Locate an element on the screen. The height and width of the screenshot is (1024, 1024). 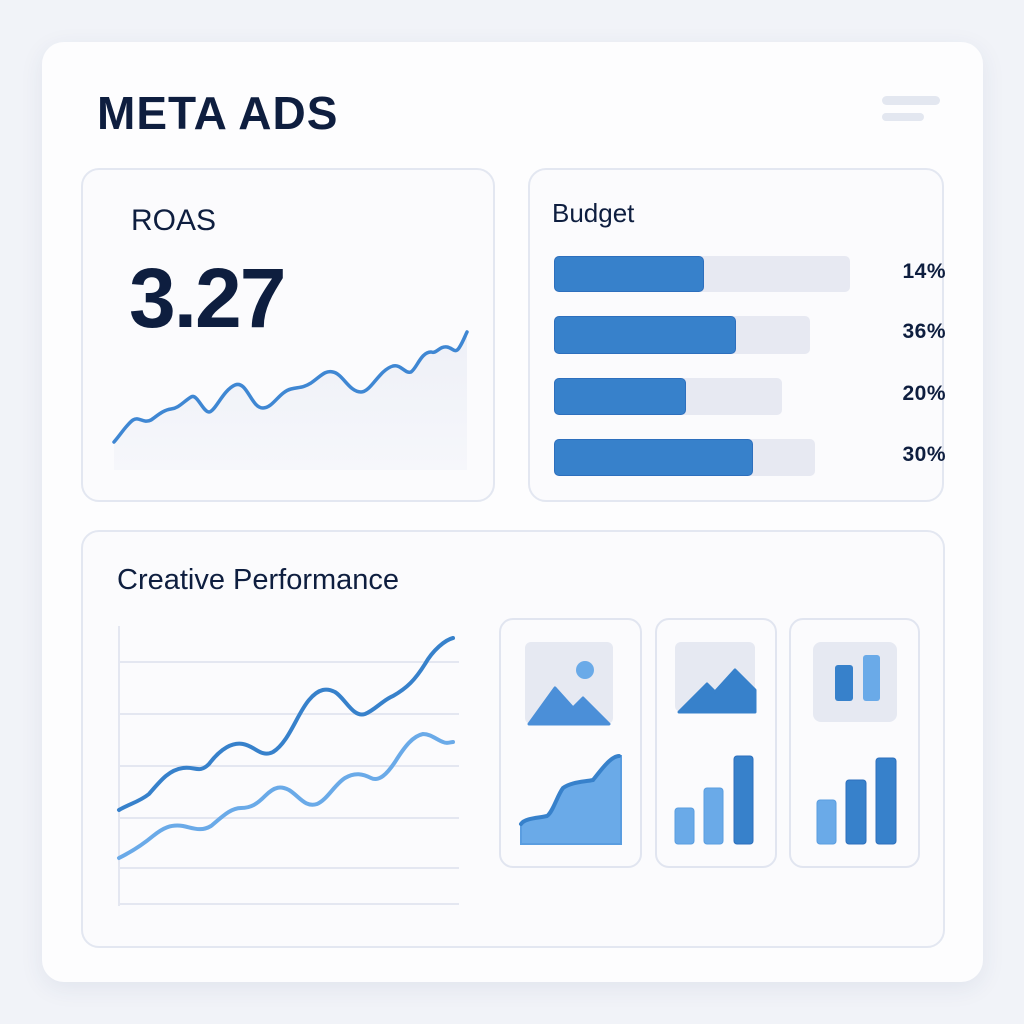
roas-value: 3.27 is located at coordinates (207, 298).